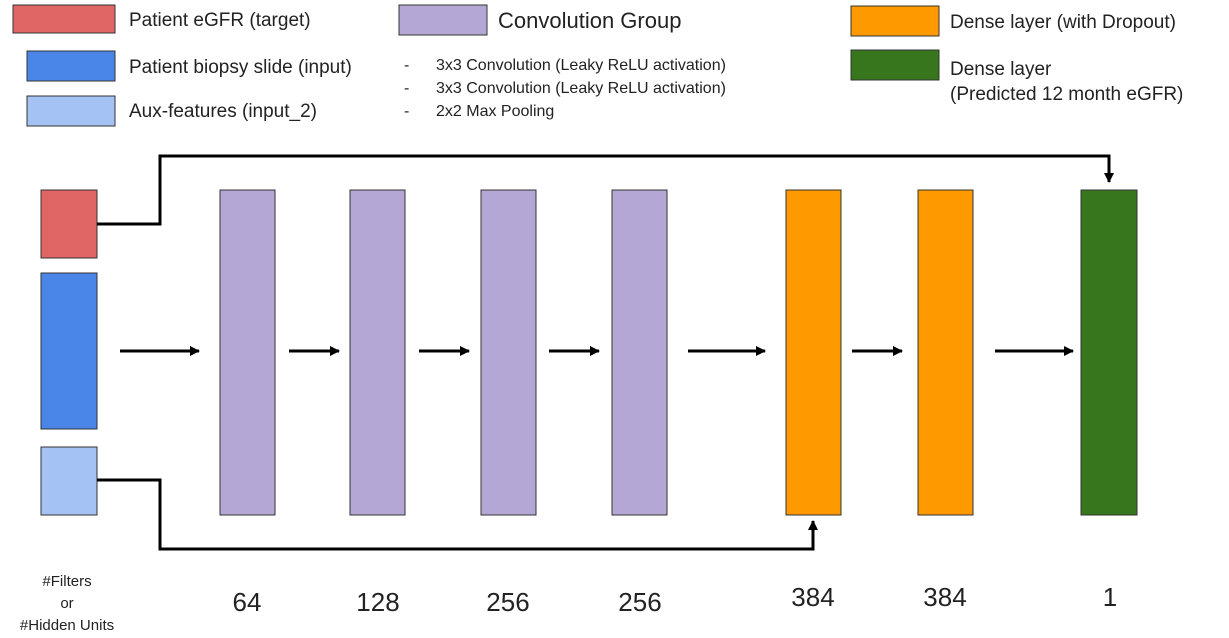  What do you see at coordinates (71, 66) in the screenshot?
I see `legend-swatch-input` at bounding box center [71, 66].